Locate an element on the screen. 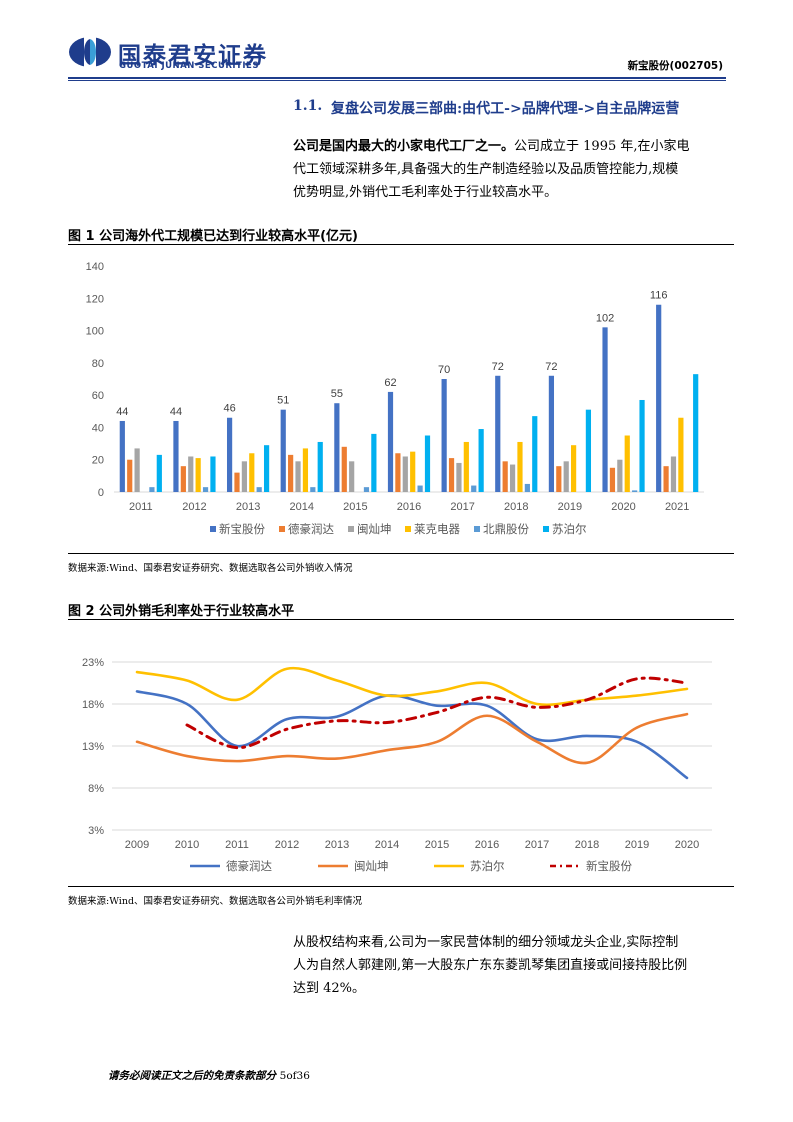 Image resolution: width=793 pixels, height=1122 pixels. guotai-junan-logo-icon is located at coordinates (90, 52).